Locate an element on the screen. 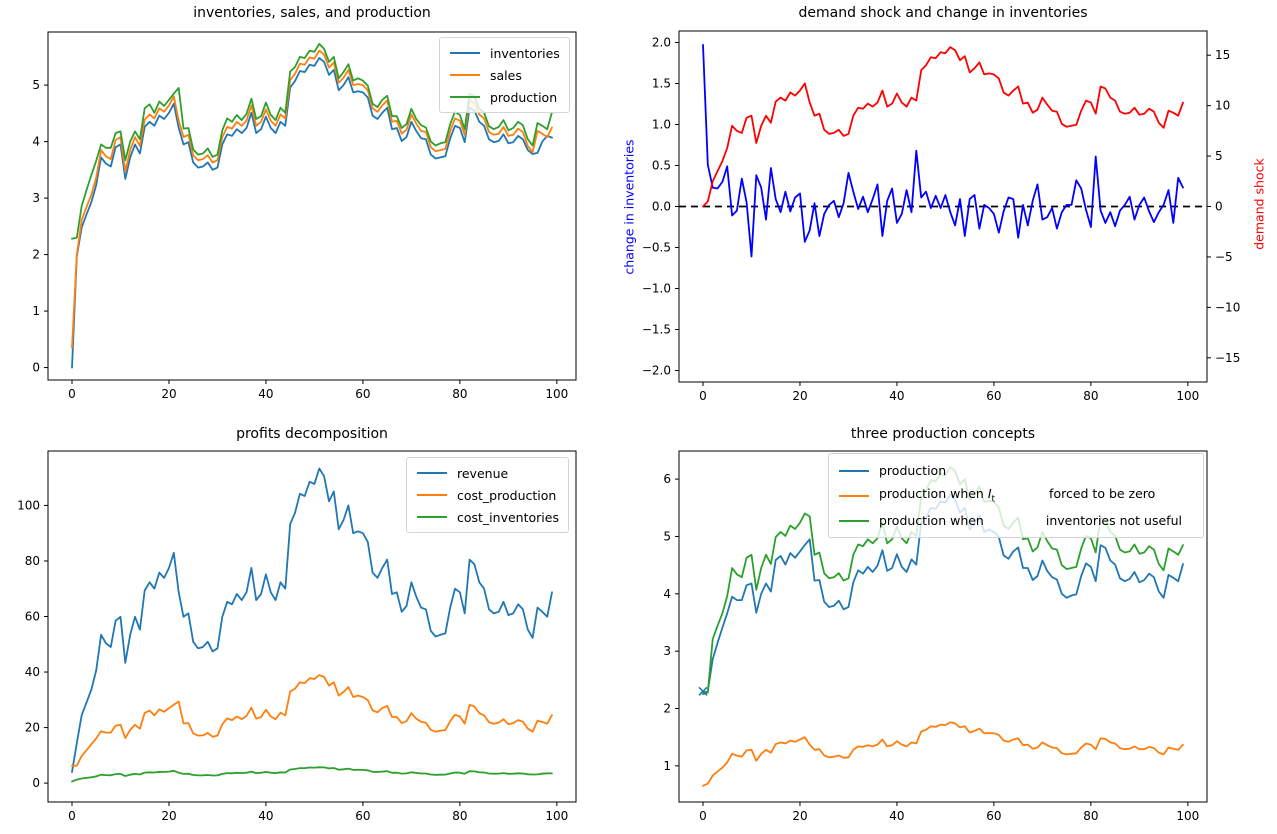 Image resolution: width=1277 pixels, height=834 pixels. math-symbol: I is located at coordinates (989, 494).